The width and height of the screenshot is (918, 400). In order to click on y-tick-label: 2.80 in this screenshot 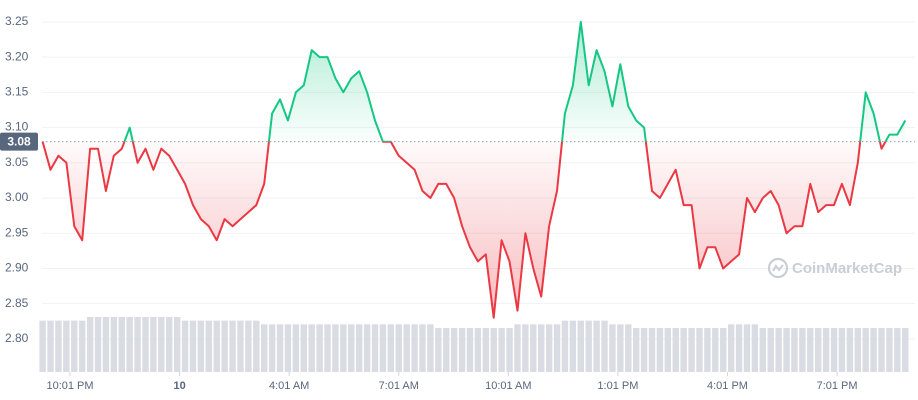, I will do `click(17, 338)`.